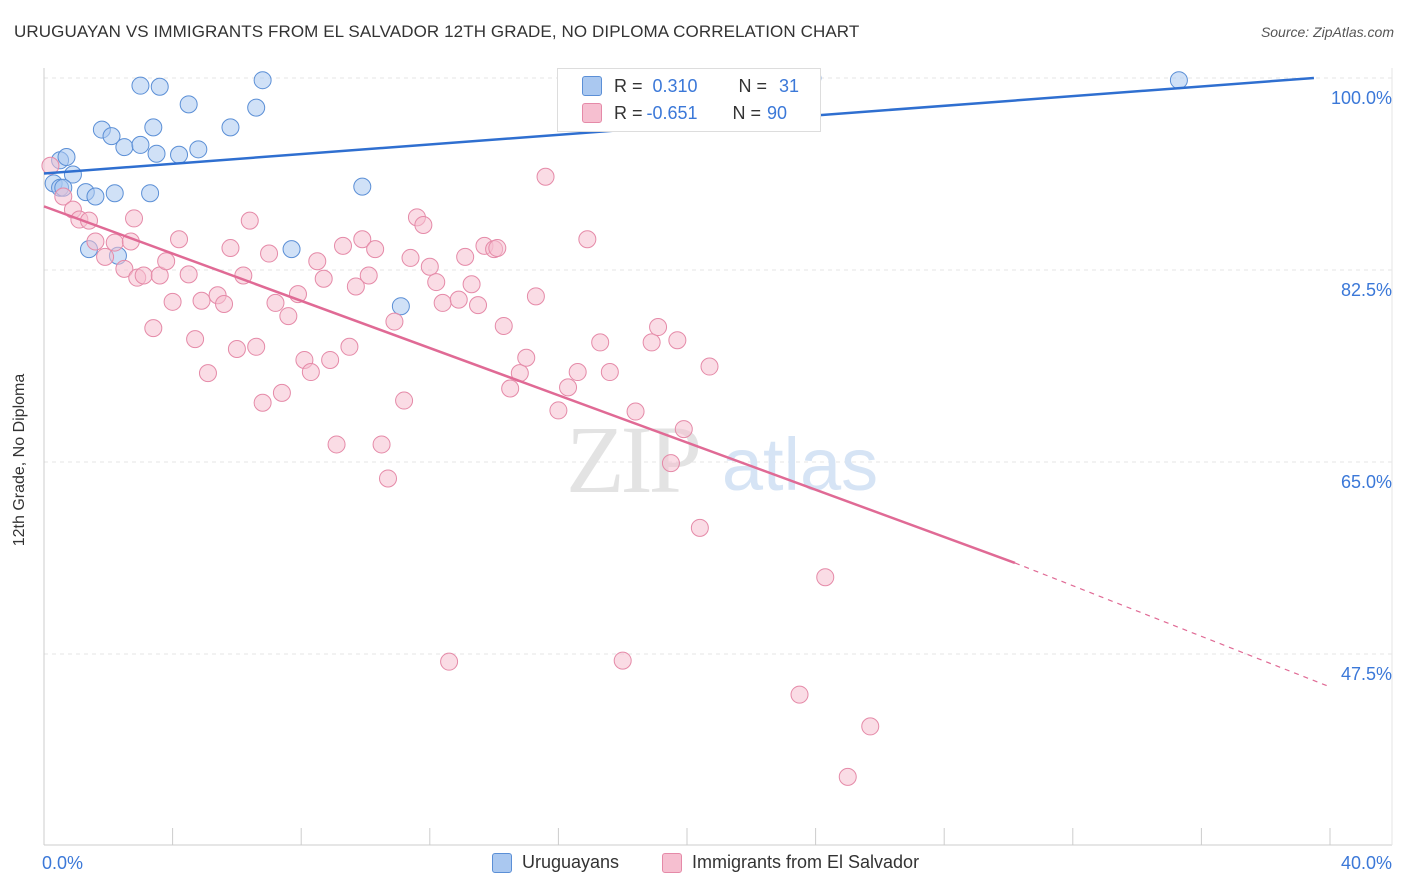 The image size is (1406, 892). What do you see at coordinates (1366, 863) in the screenshot?
I see `x-tick-label-max: 40.0%` at bounding box center [1366, 863].